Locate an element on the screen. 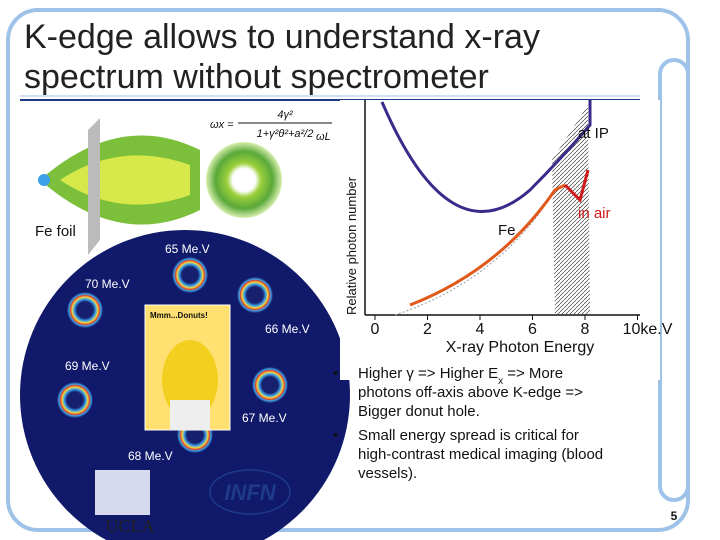  text-run: Higher γ => Higher E is located at coordinates (428, 373).